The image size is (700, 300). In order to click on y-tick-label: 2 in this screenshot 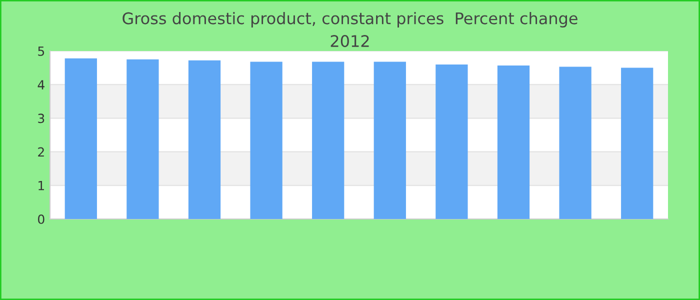, I will do `click(41, 152)`.